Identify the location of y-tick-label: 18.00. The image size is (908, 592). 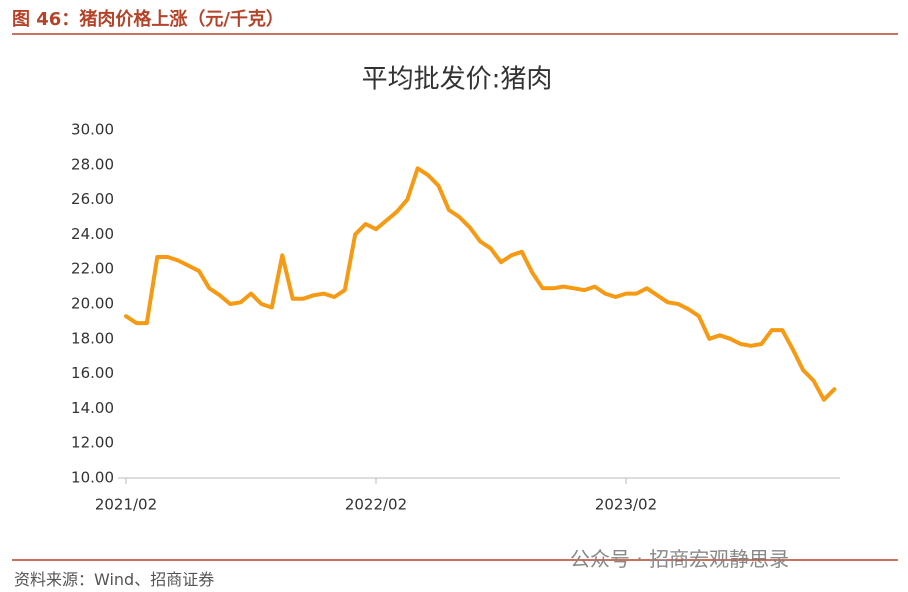
(92, 338).